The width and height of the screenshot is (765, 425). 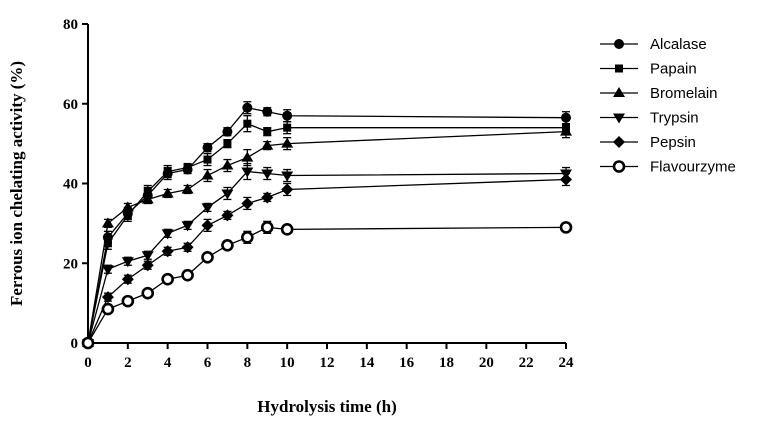 I want to click on x-tick-label: 16, so click(x=407, y=363).